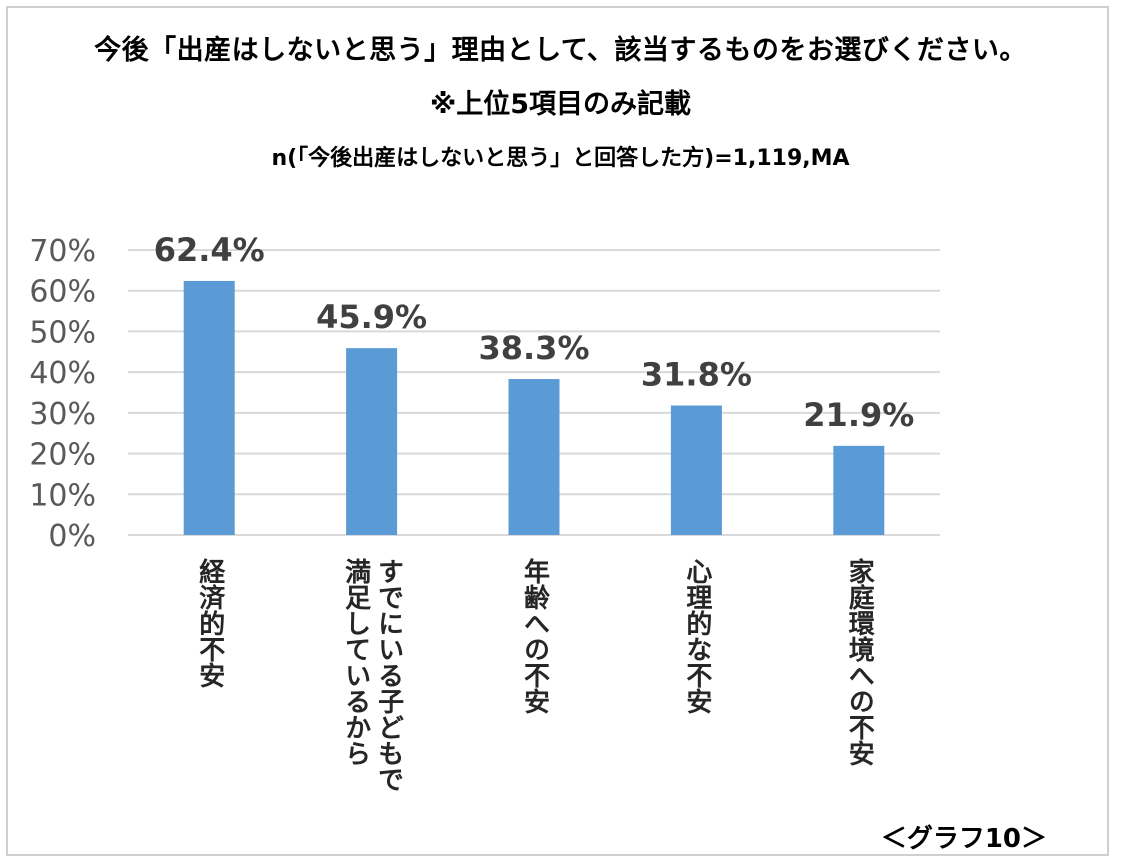  Describe the element at coordinates (62, 332) in the screenshot. I see `y-tick-label: 50%` at that location.